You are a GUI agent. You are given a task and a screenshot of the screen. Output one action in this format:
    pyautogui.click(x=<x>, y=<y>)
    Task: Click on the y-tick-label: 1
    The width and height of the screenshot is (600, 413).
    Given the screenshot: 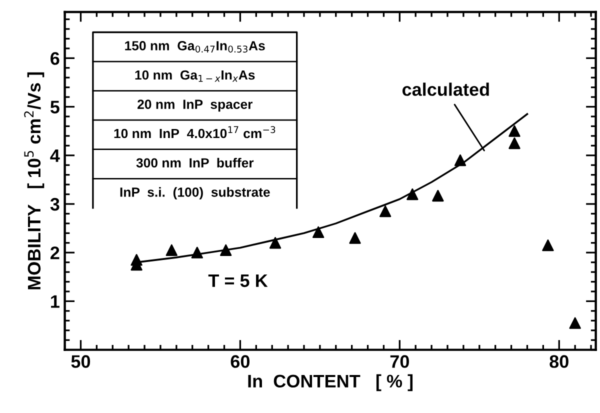 What is the action you would take?
    pyautogui.click(x=55, y=301)
    